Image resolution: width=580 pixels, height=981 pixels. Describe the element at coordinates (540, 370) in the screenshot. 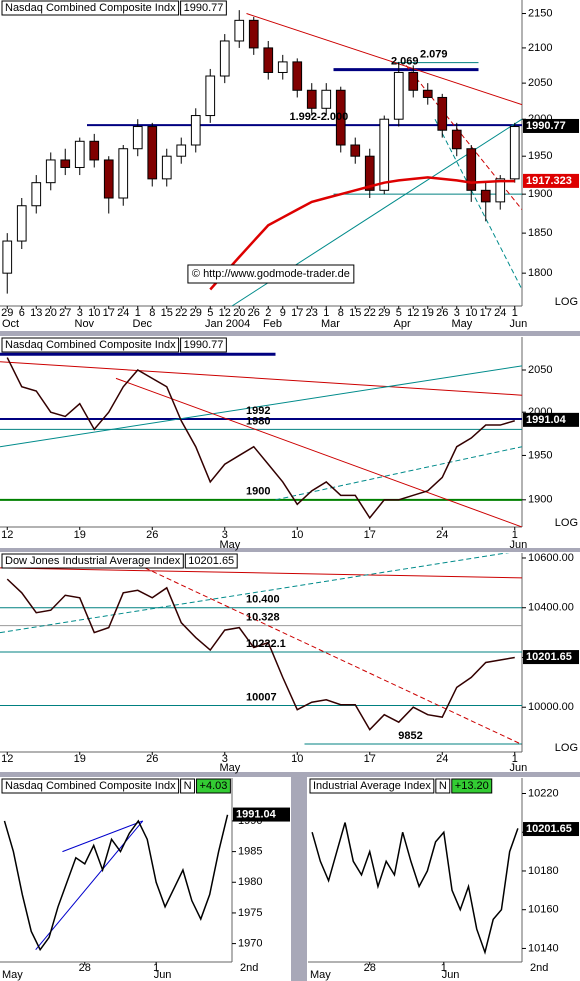

I see `y-tick-label: 2050` at that location.